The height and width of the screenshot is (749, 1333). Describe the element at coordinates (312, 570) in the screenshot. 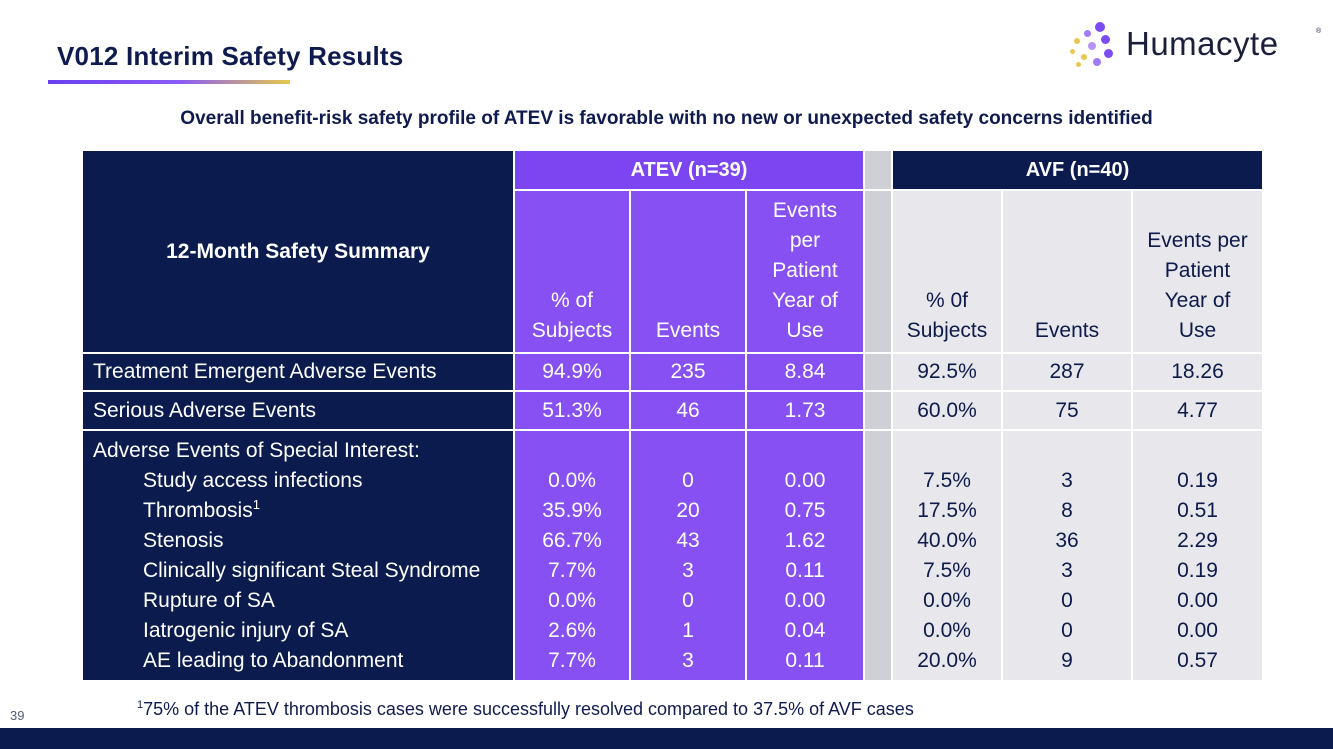

I see `aesi-item-label: Clinically significant Steal Syndrome` at that location.